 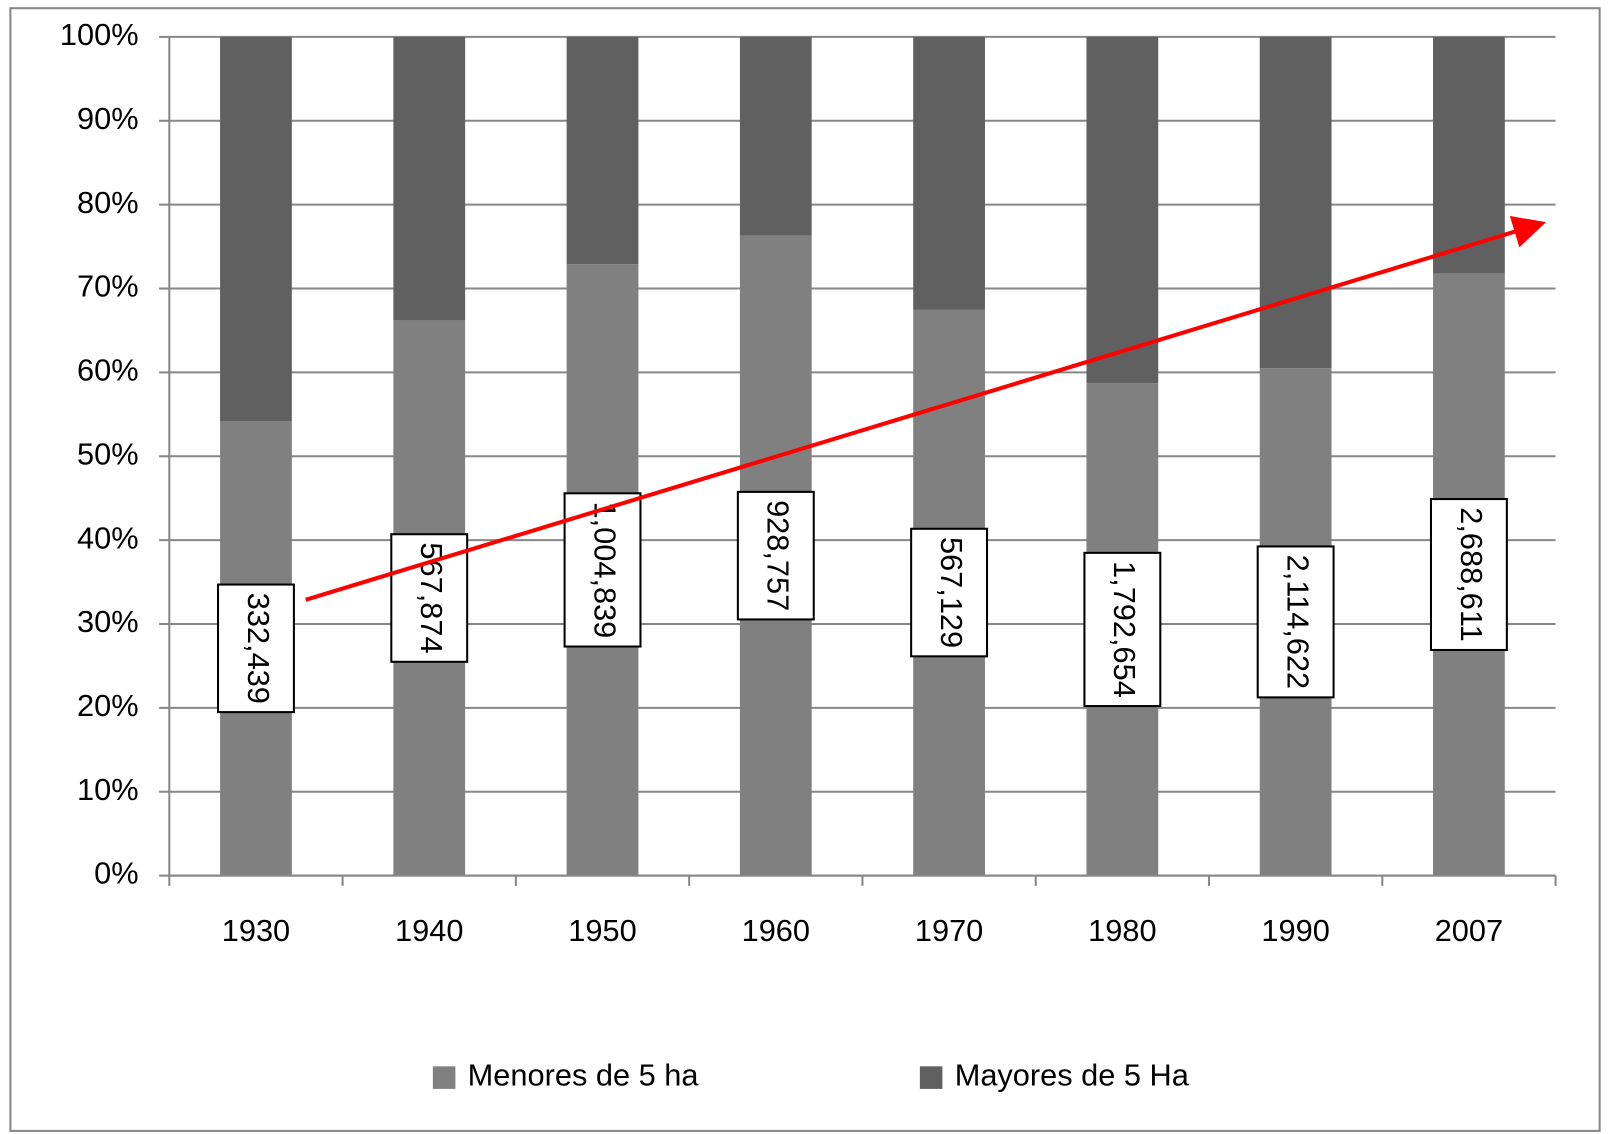 I want to click on x-tick-label: 1940, so click(x=429, y=930).